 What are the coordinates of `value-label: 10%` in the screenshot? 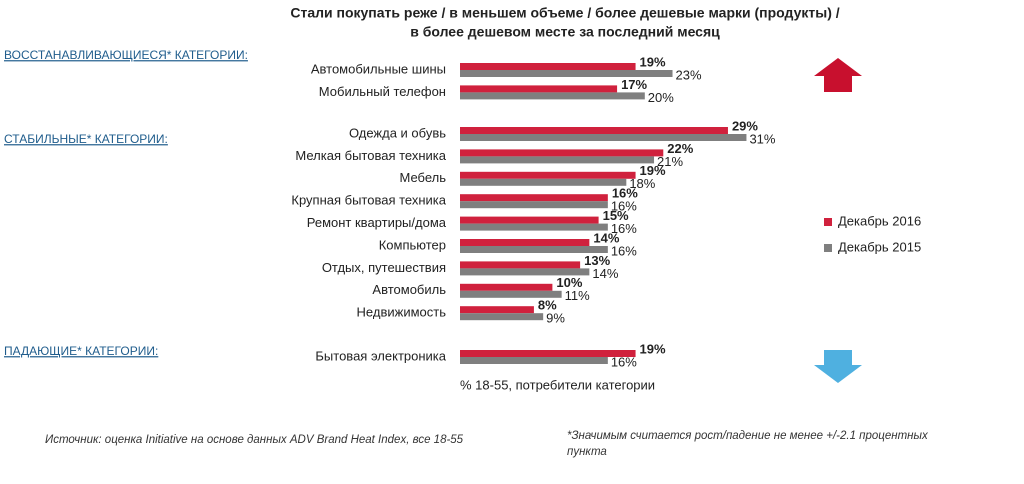 It's located at (569, 282).